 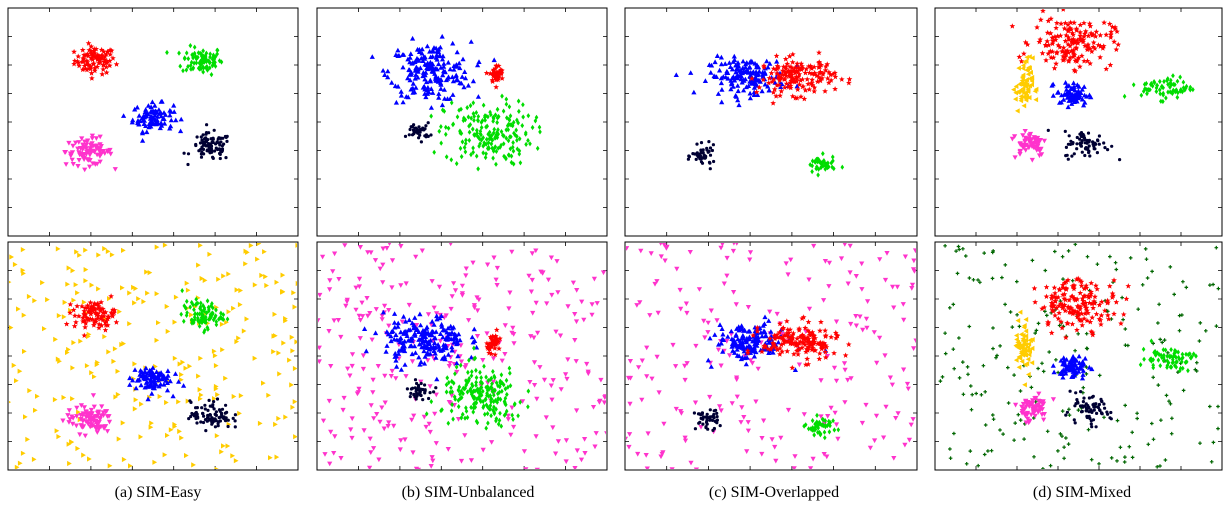 I want to click on series-2-points, so click(x=1071, y=95).